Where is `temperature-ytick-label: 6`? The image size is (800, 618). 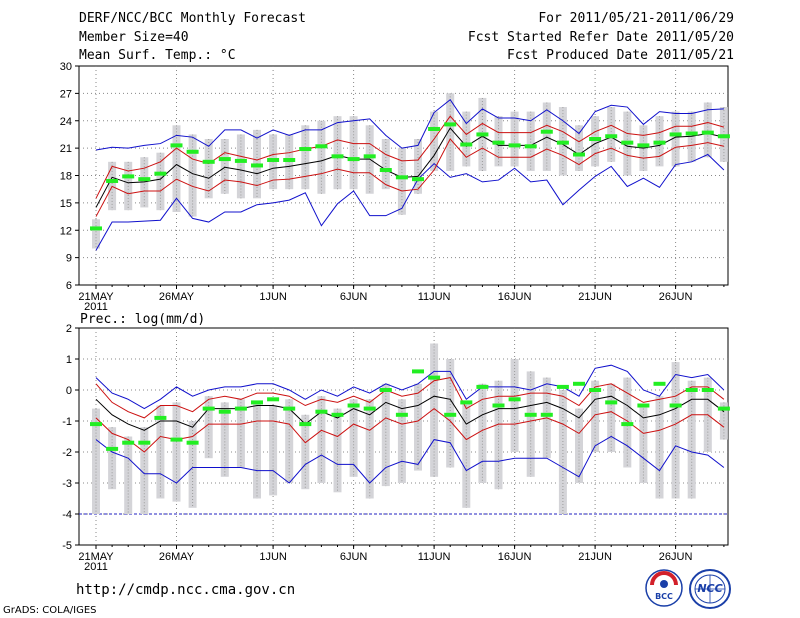
temperature-ytick-label: 6 is located at coordinates (69, 286).